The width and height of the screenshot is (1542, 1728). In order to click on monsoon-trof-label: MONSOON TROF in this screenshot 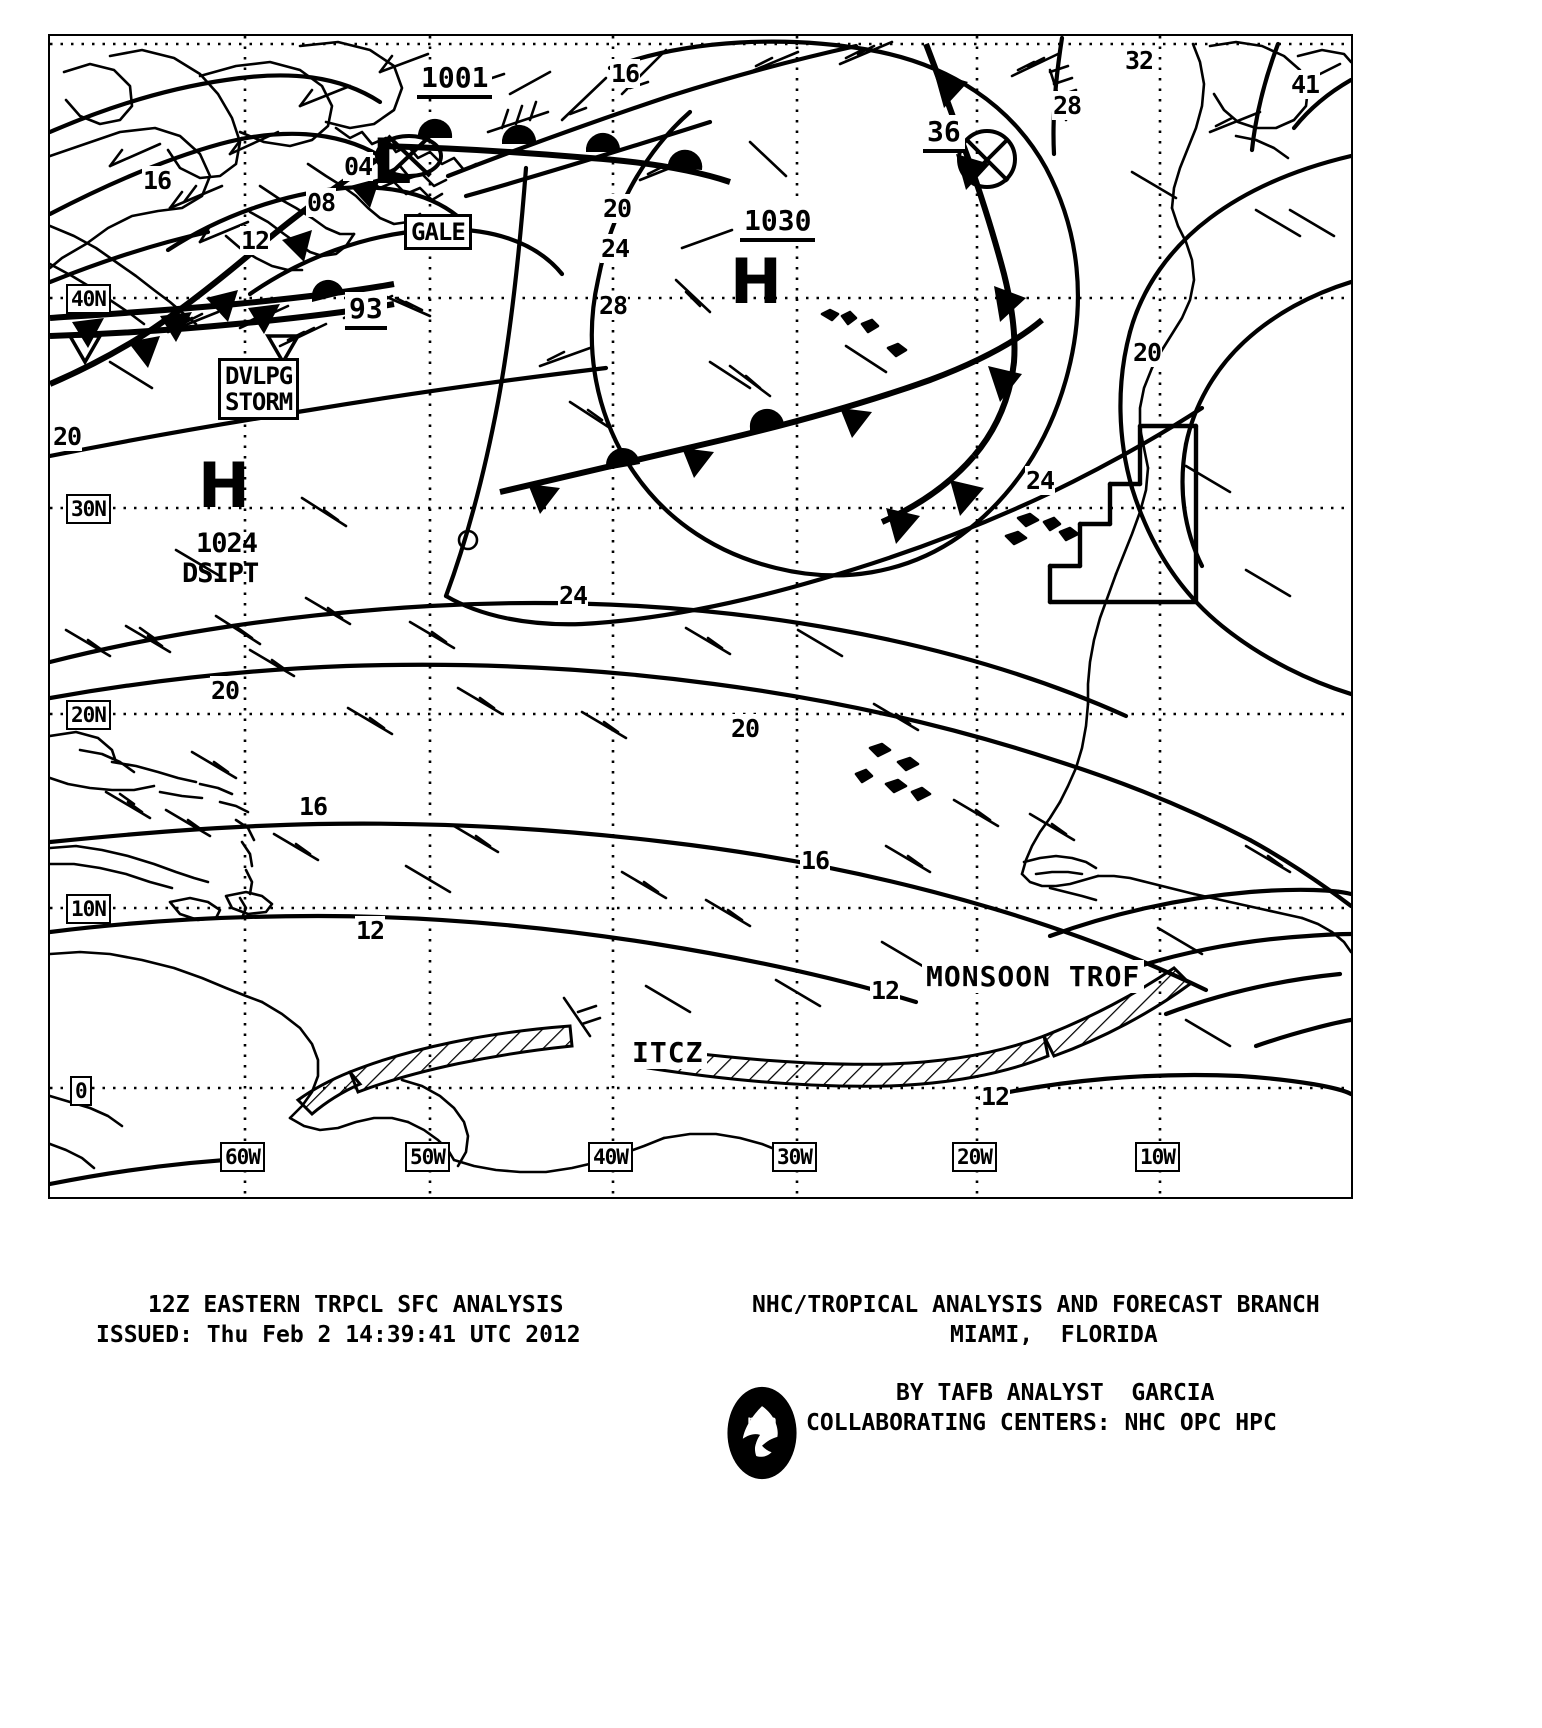, I will do `click(1033, 976)`.